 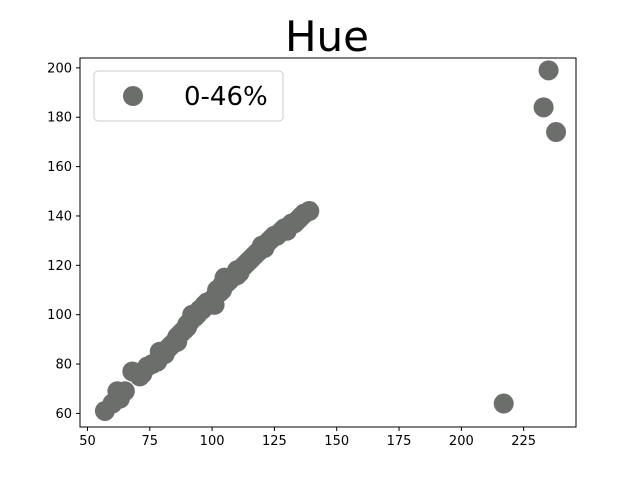 What do you see at coordinates (59, 167) in the screenshot?
I see `y-tick-label: 160` at bounding box center [59, 167].